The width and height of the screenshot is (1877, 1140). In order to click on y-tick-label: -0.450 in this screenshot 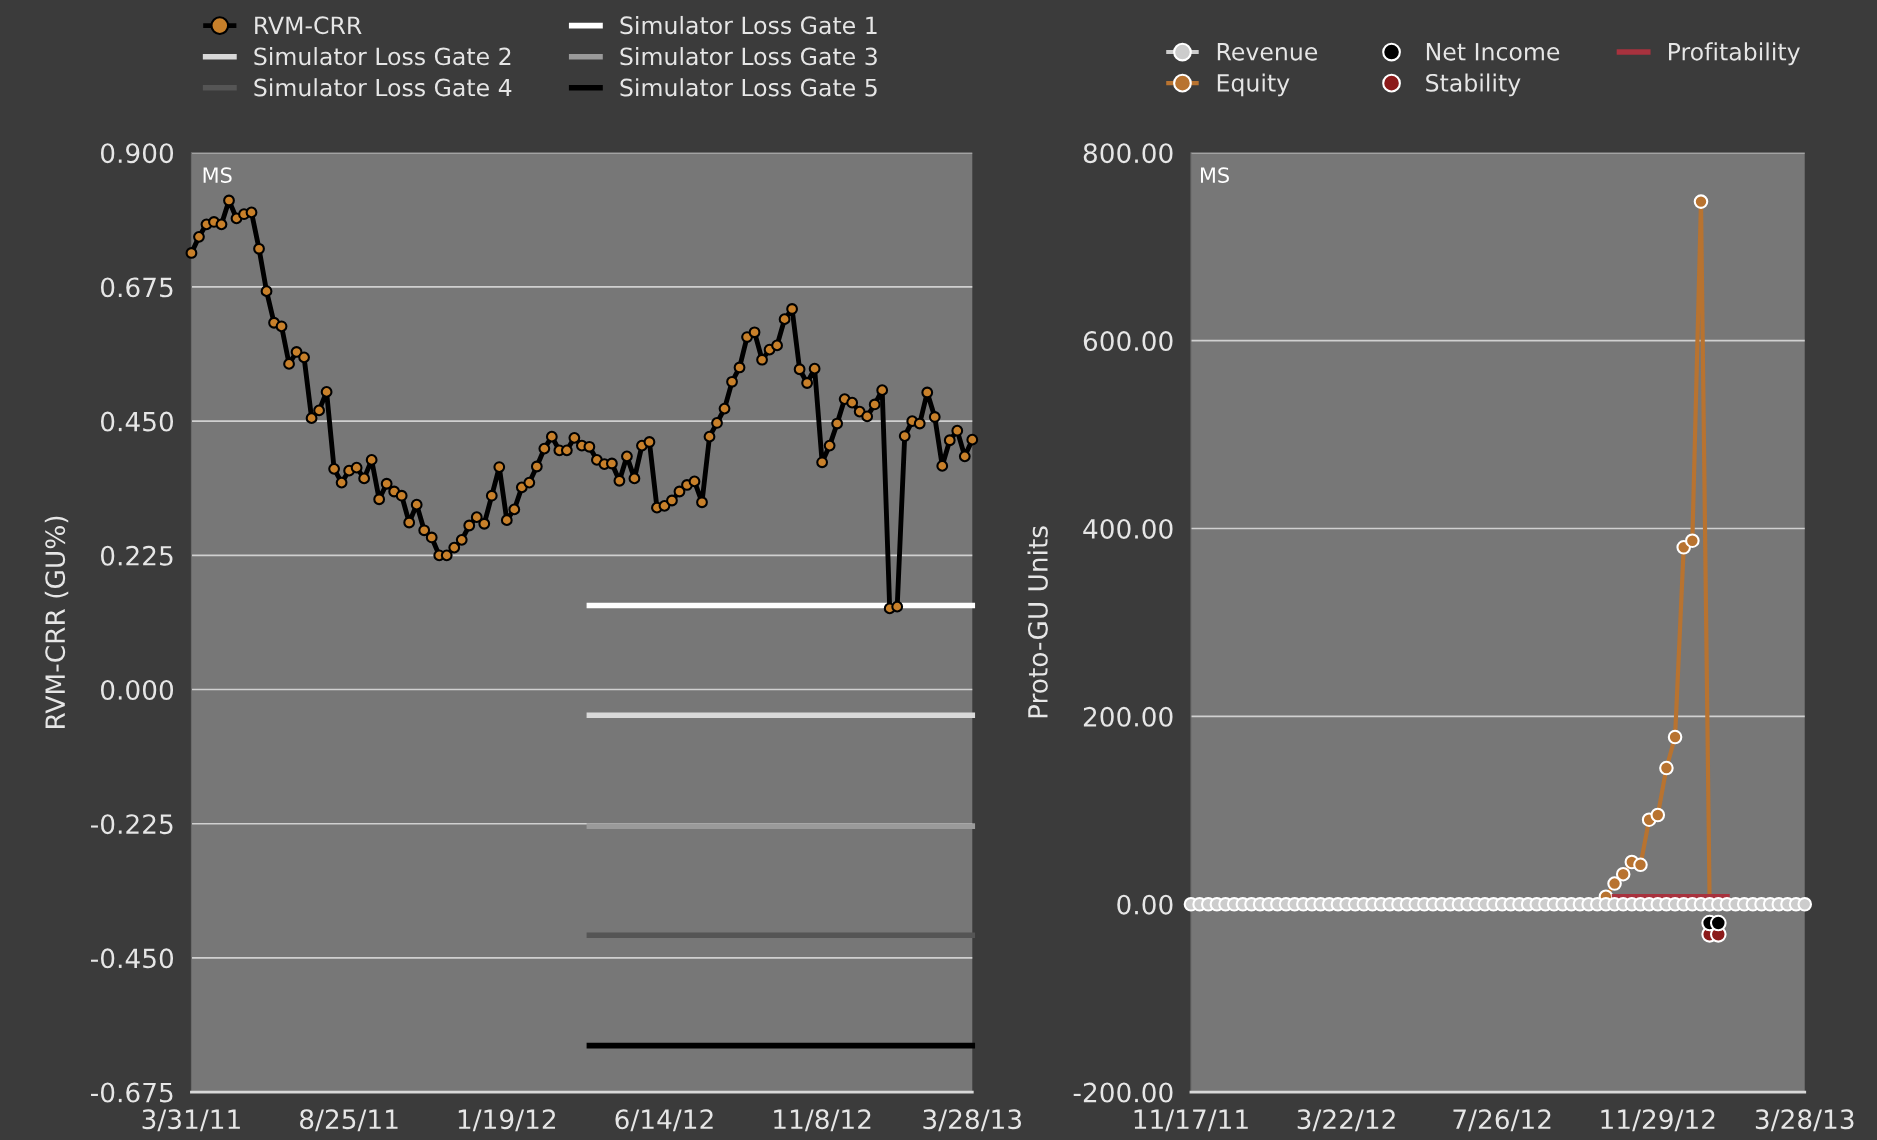, I will do `click(132, 958)`.